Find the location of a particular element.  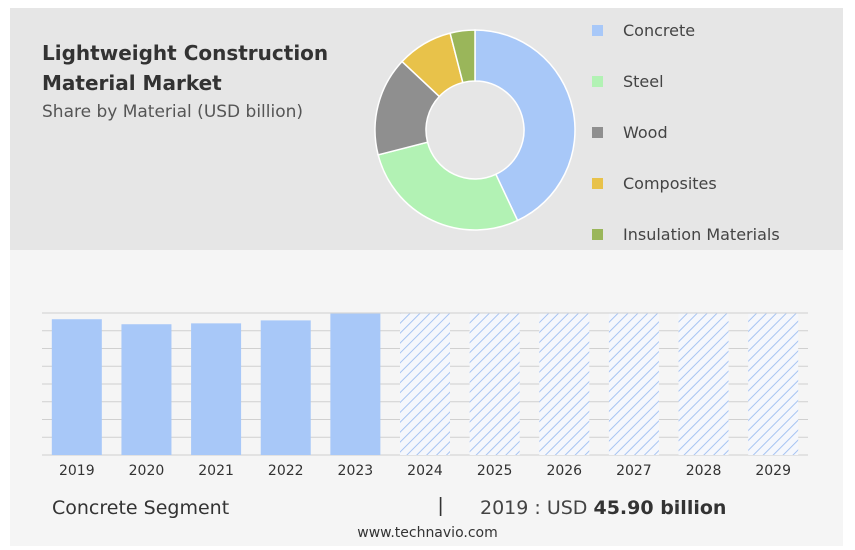

footer-value: 2019 : USD 45.90 billion is located at coordinates (603, 508).